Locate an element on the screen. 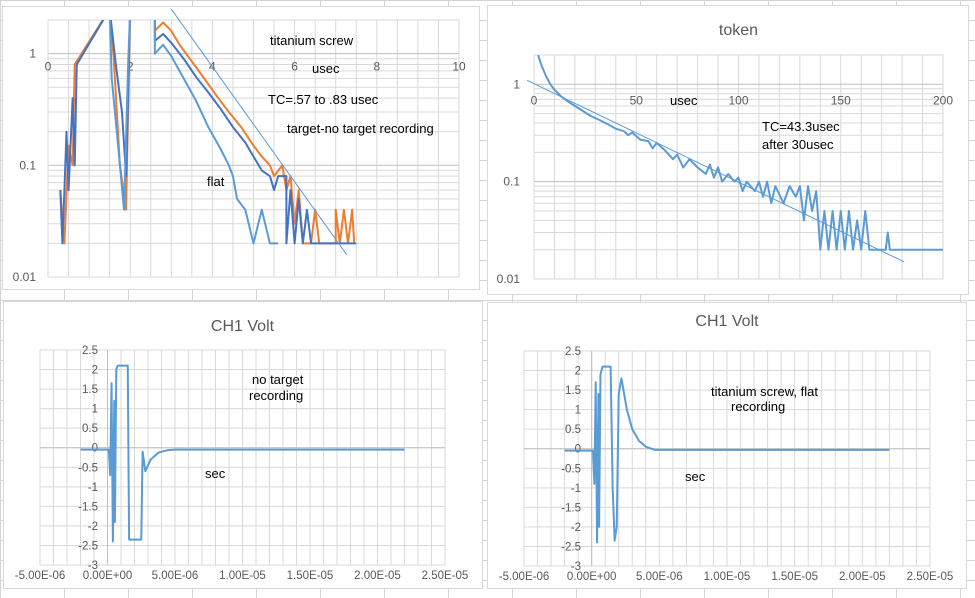 The image size is (975, 598). chart-title: token is located at coordinates (738, 30).